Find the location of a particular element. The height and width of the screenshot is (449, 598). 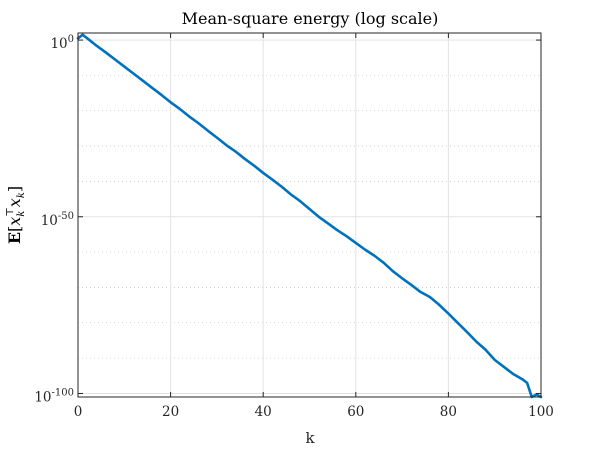

x-tick-label-3: 60 is located at coordinates (355, 412).